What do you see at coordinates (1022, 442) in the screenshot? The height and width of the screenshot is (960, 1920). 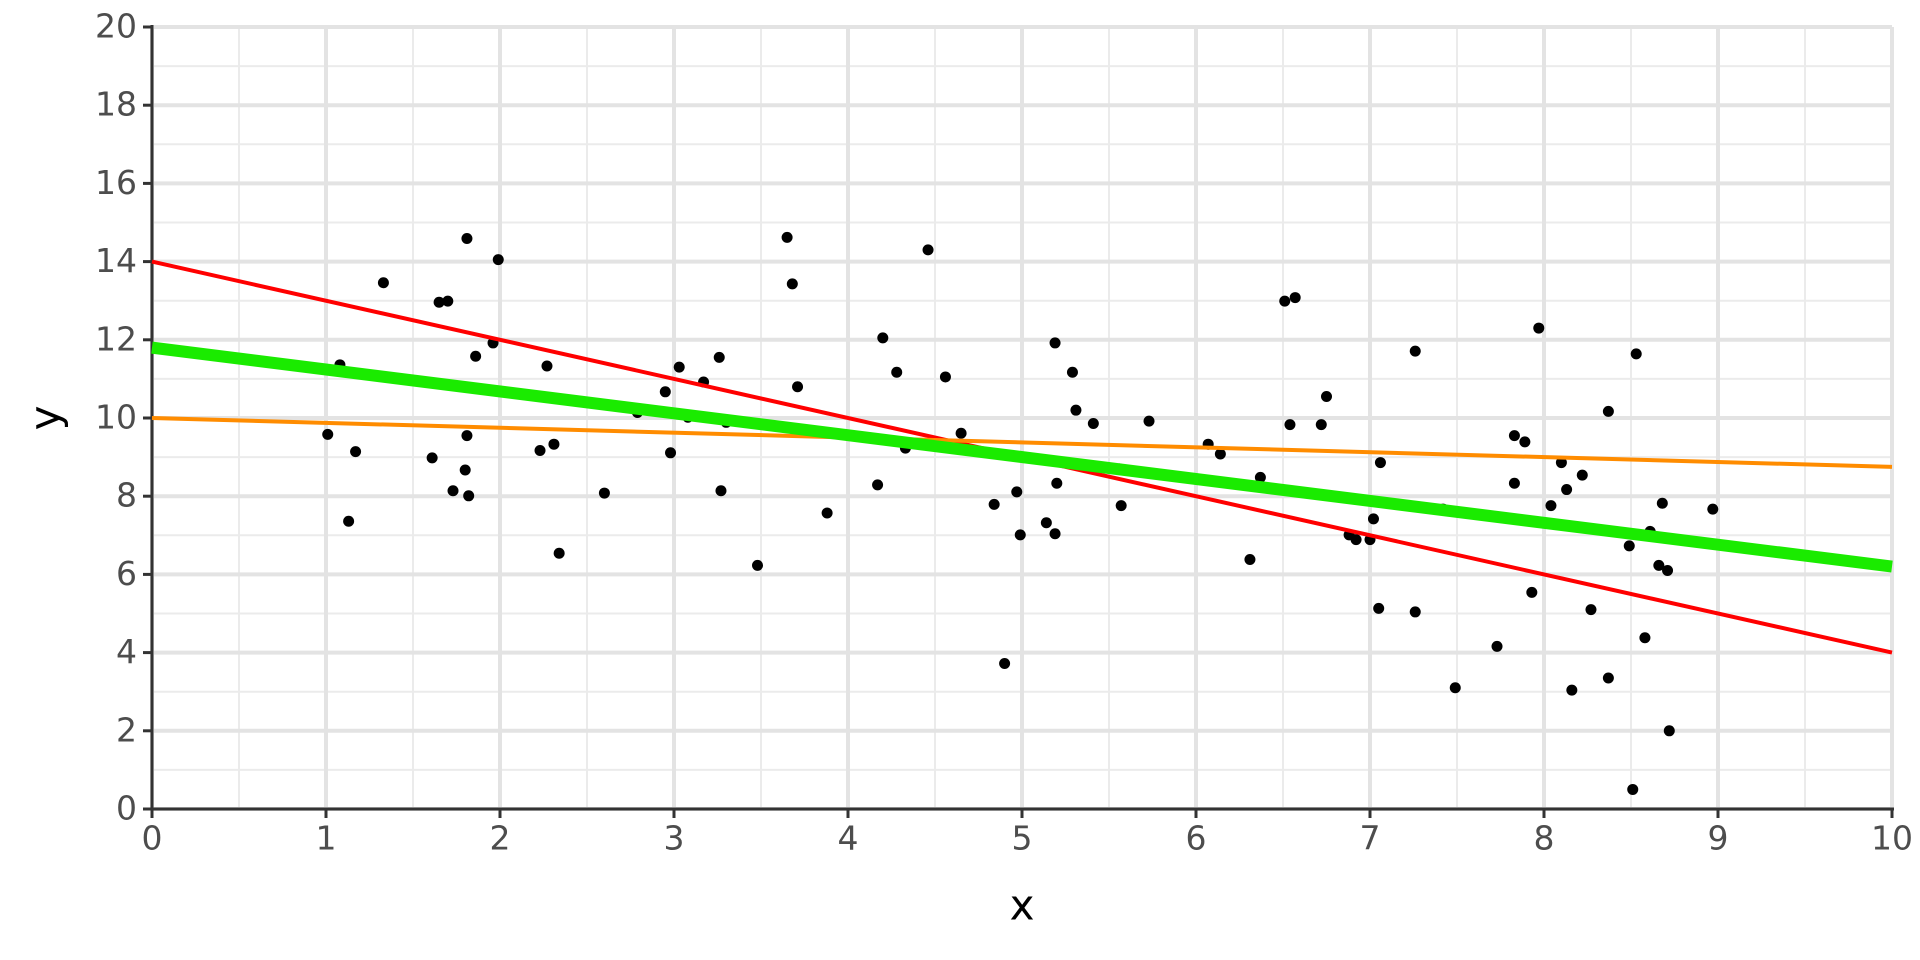 I see `line` at bounding box center [1022, 442].